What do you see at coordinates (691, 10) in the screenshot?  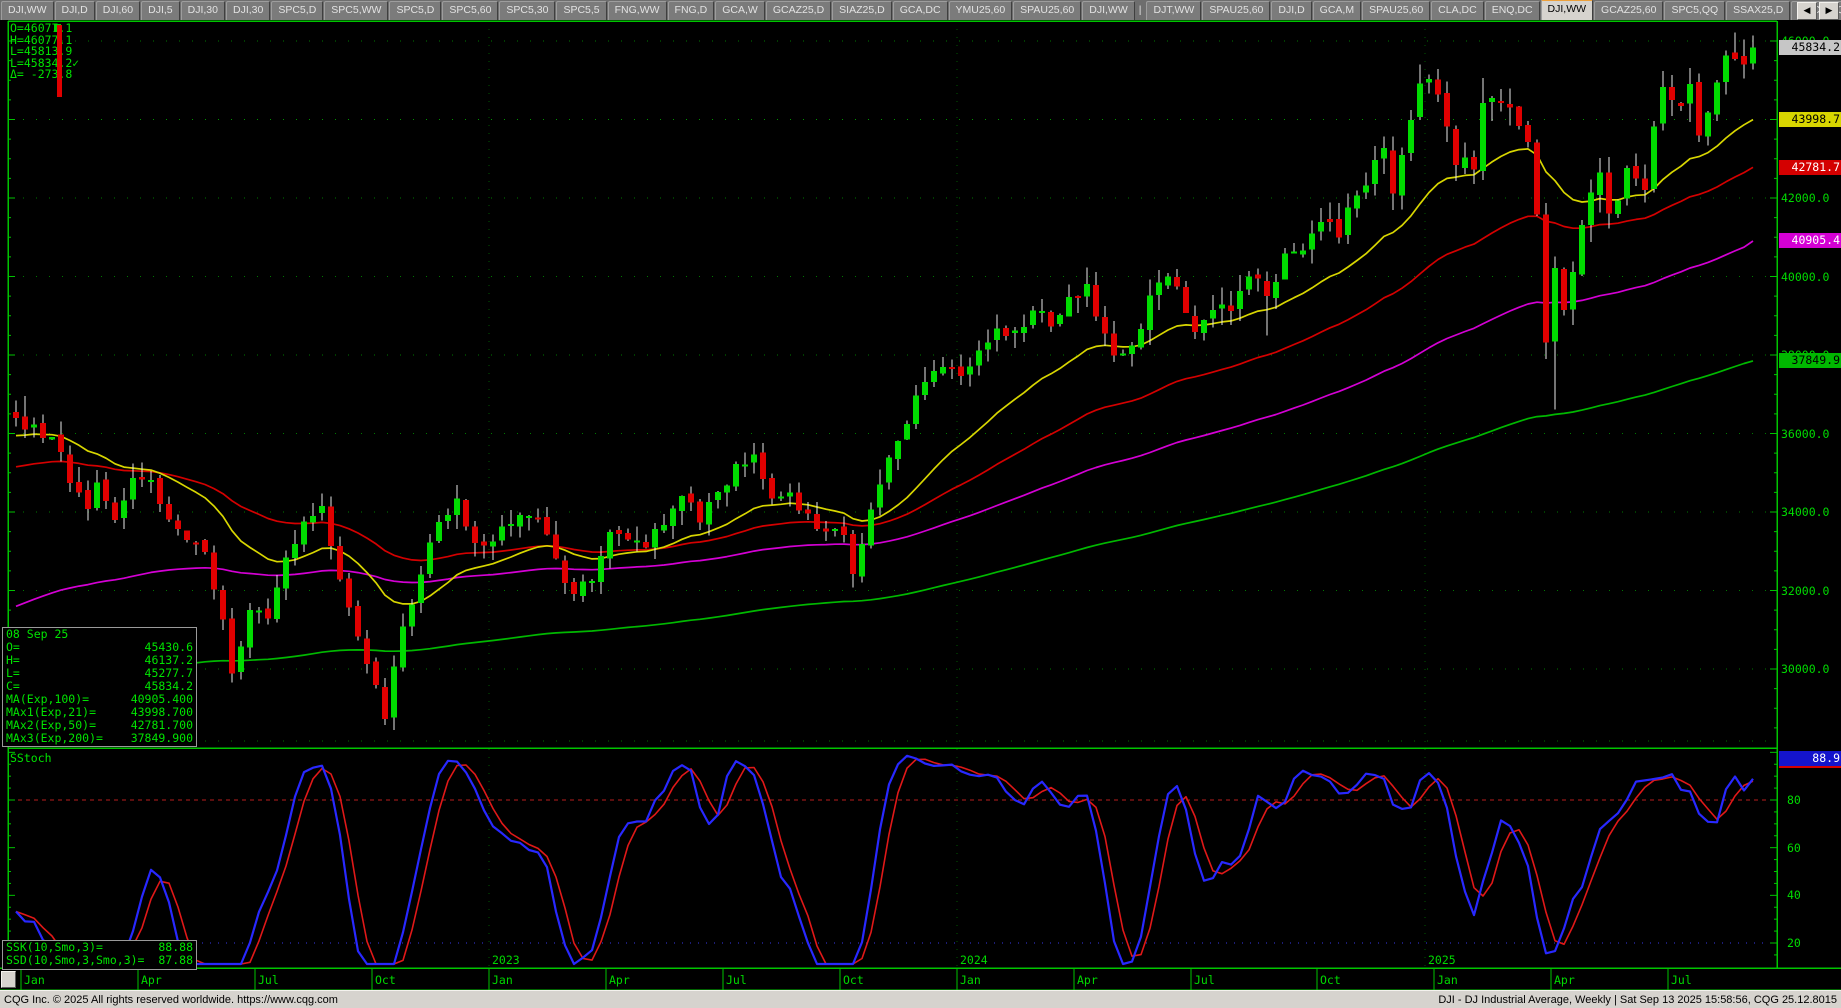 I see `chart-tab-fng-d: FNG,D` at bounding box center [691, 10].